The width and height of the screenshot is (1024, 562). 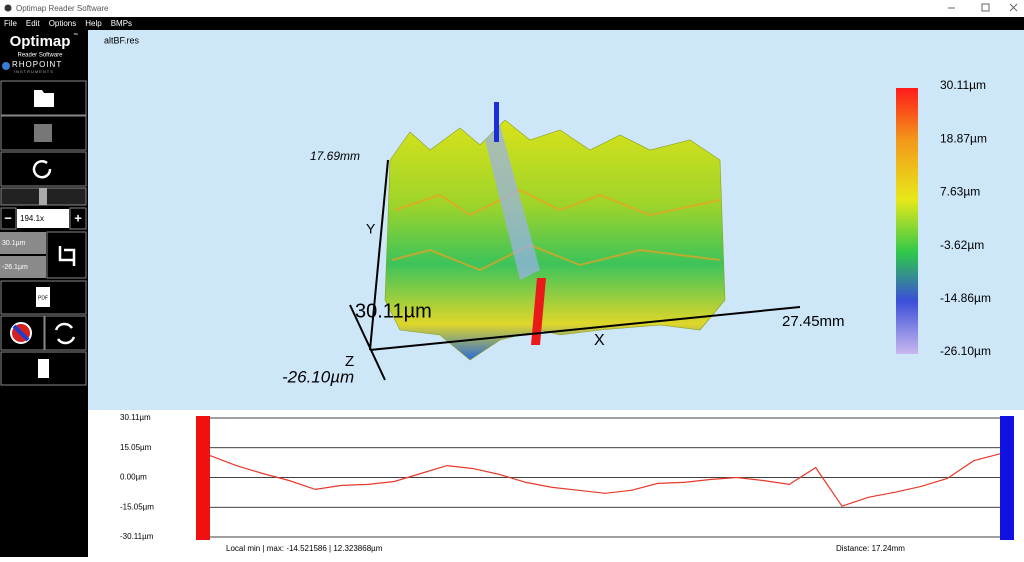 I want to click on distance: Distance: 17.24mm, so click(x=870, y=548).